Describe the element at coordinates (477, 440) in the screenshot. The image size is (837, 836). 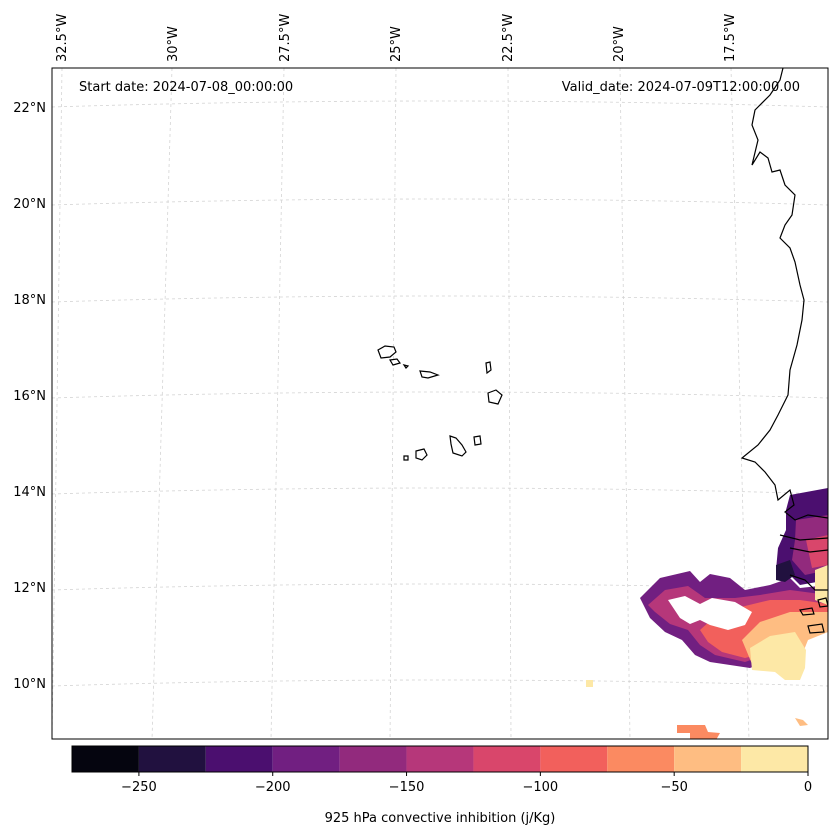
I see `island-maio` at that location.